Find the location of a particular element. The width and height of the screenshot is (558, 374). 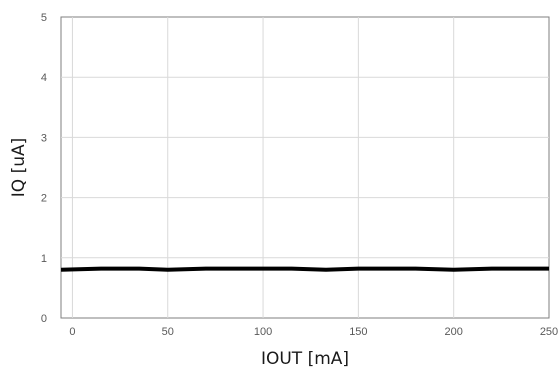

y-tick-label: 2 is located at coordinates (44, 199).